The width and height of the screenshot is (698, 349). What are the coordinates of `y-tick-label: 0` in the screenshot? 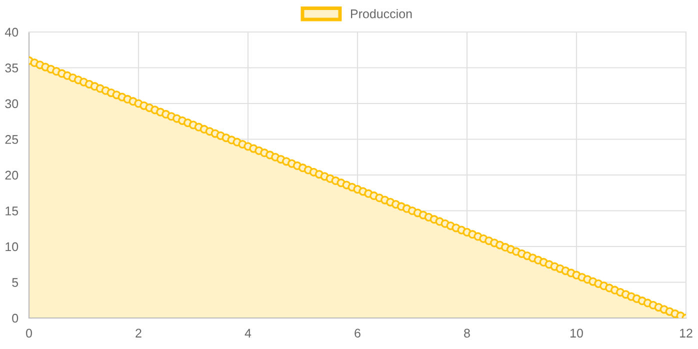 It's located at (15, 318).